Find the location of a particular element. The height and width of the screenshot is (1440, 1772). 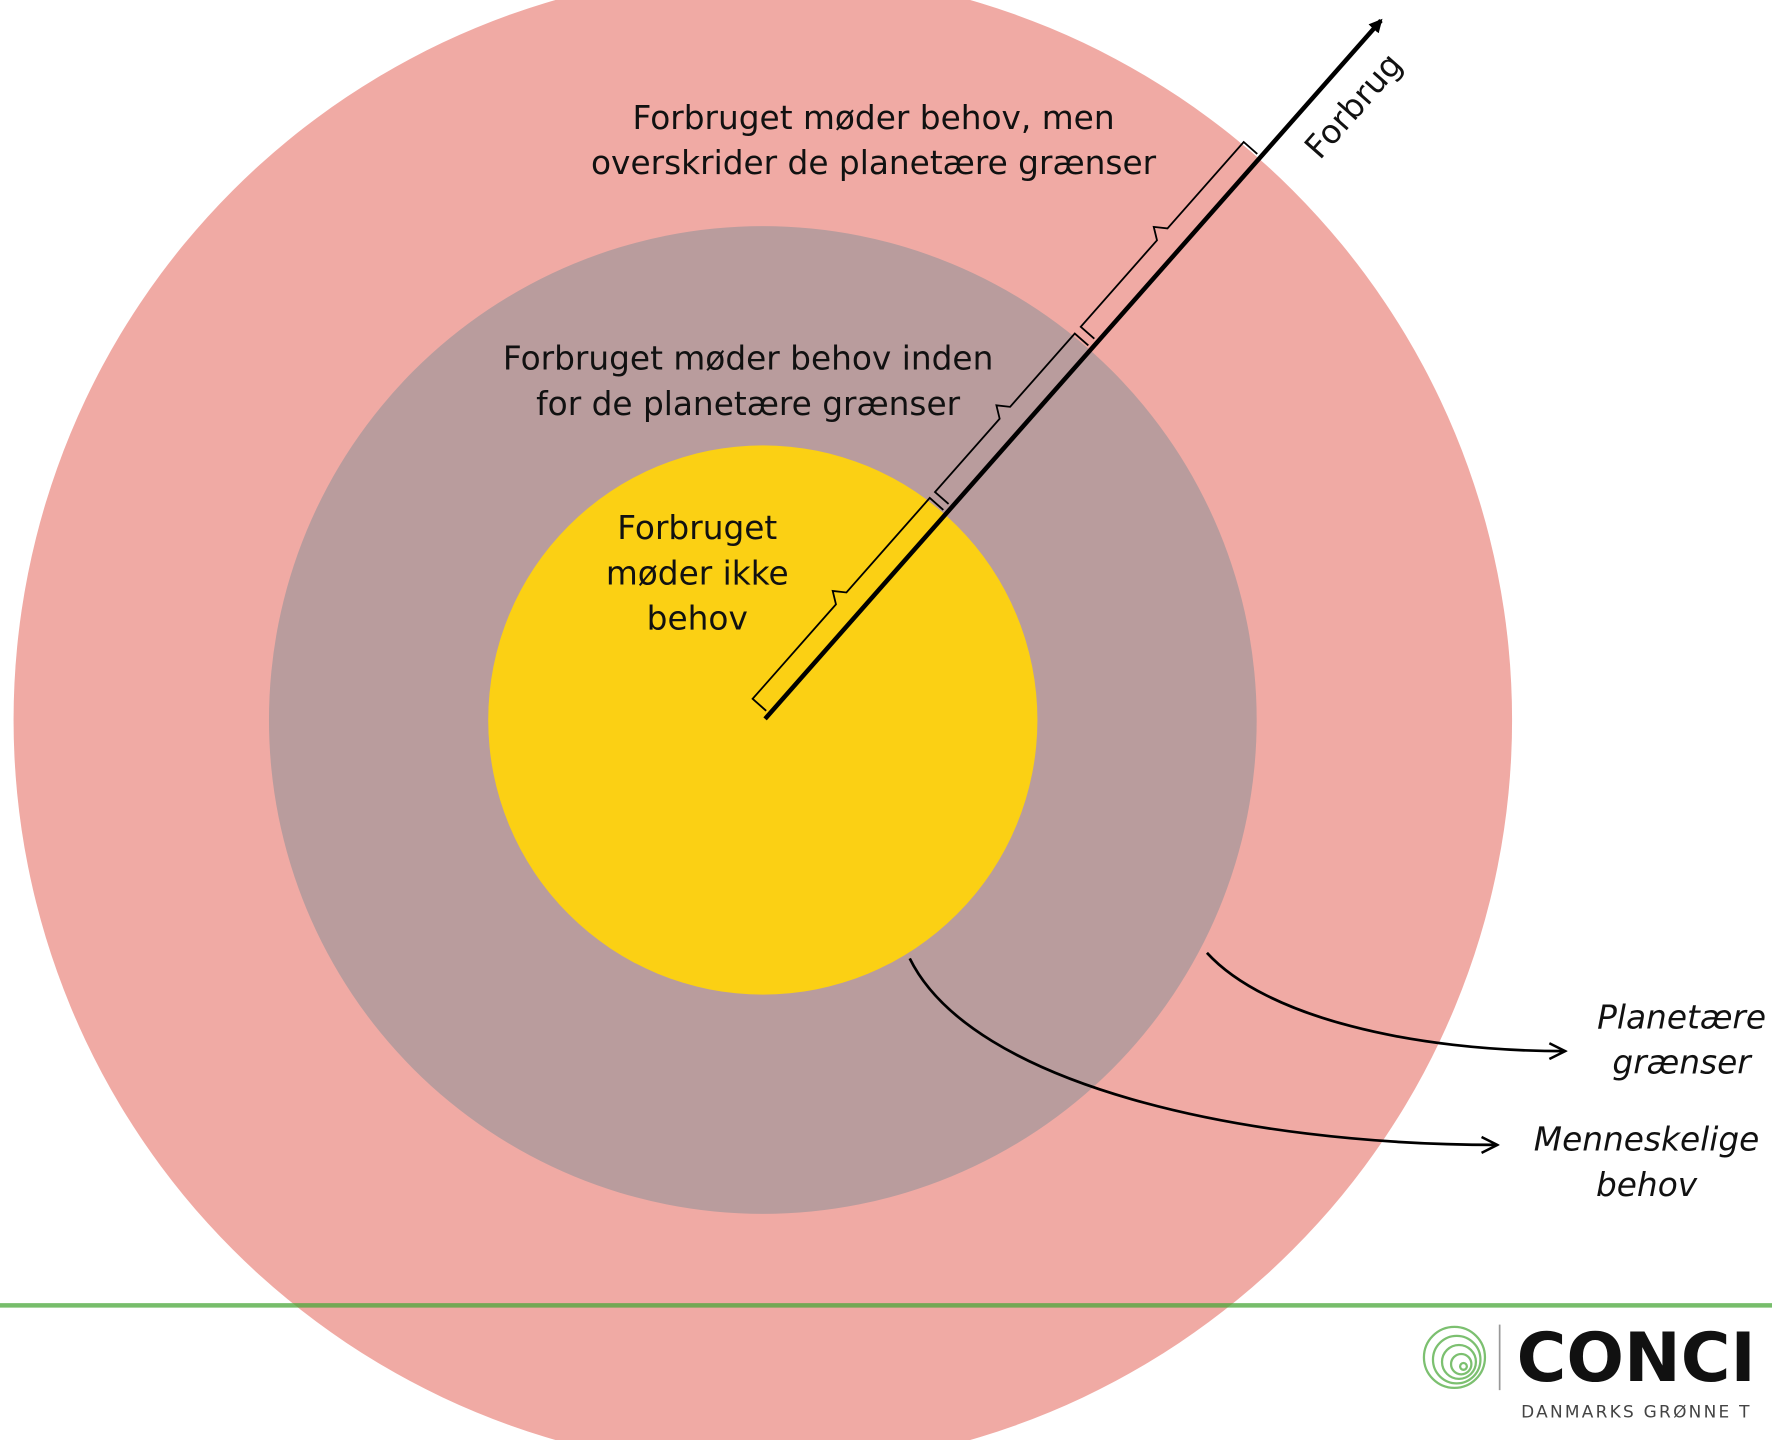

legend-label: Menneskelige is located at coordinates (1647, 1140).